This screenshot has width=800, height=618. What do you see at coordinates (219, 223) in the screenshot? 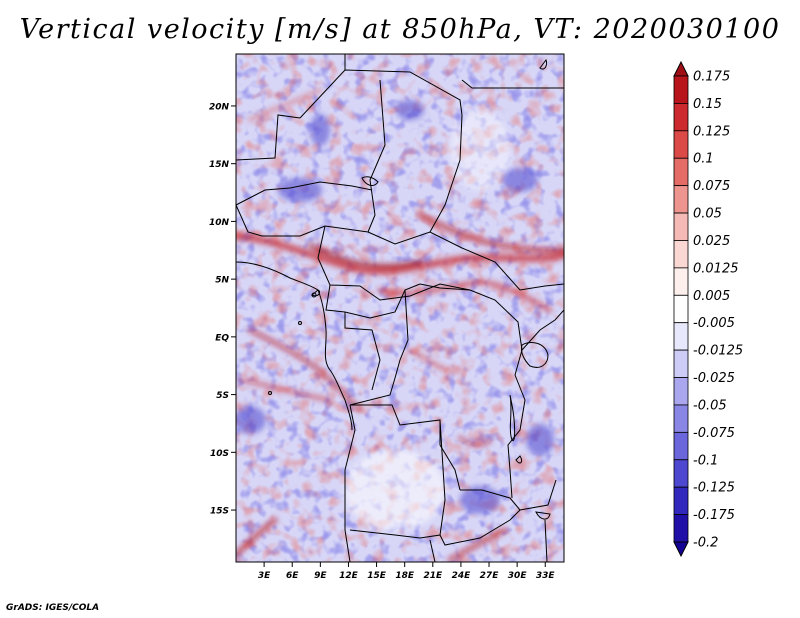
I see `lat-label: 10N` at bounding box center [219, 223].